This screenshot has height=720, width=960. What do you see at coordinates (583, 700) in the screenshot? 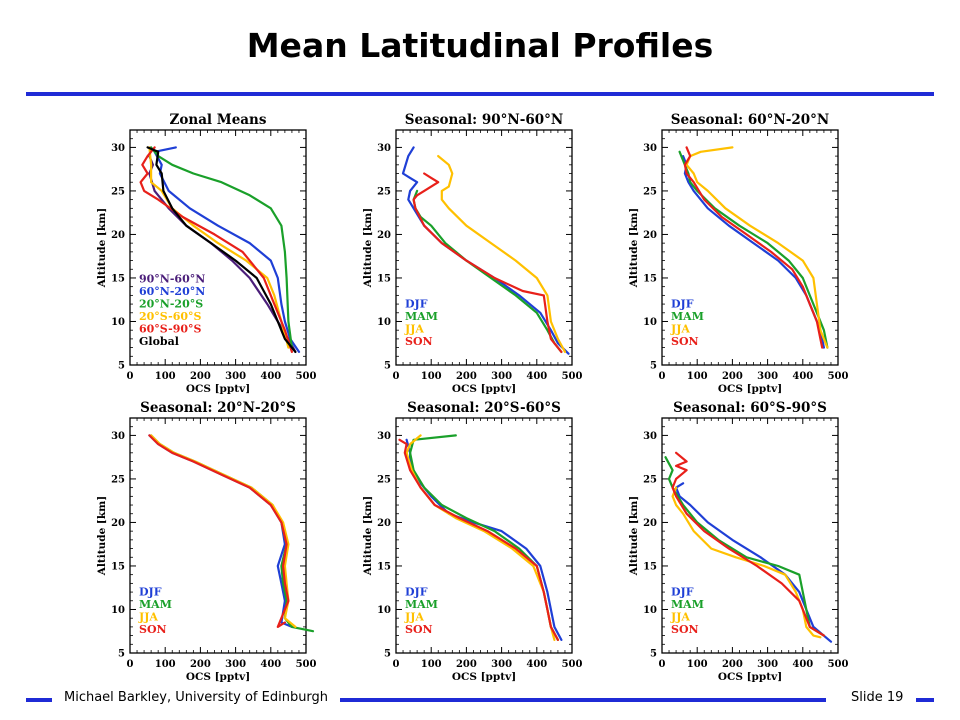
I see `footer-rule-middle` at bounding box center [583, 700].